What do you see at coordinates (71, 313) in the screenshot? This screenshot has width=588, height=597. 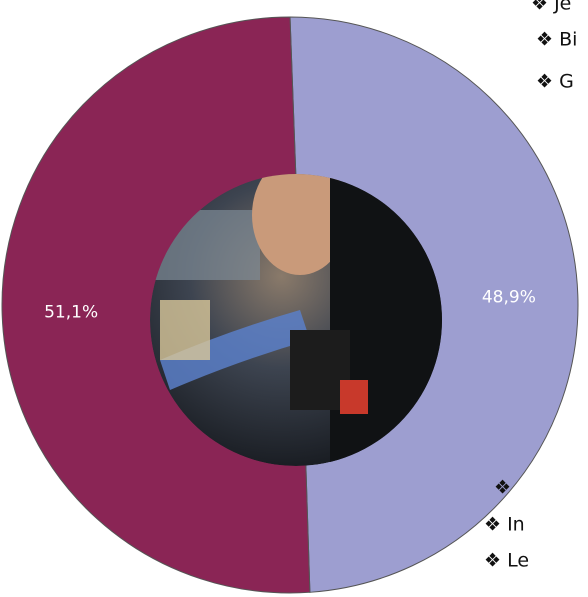 I see `value-label: 51,1%` at bounding box center [71, 313].